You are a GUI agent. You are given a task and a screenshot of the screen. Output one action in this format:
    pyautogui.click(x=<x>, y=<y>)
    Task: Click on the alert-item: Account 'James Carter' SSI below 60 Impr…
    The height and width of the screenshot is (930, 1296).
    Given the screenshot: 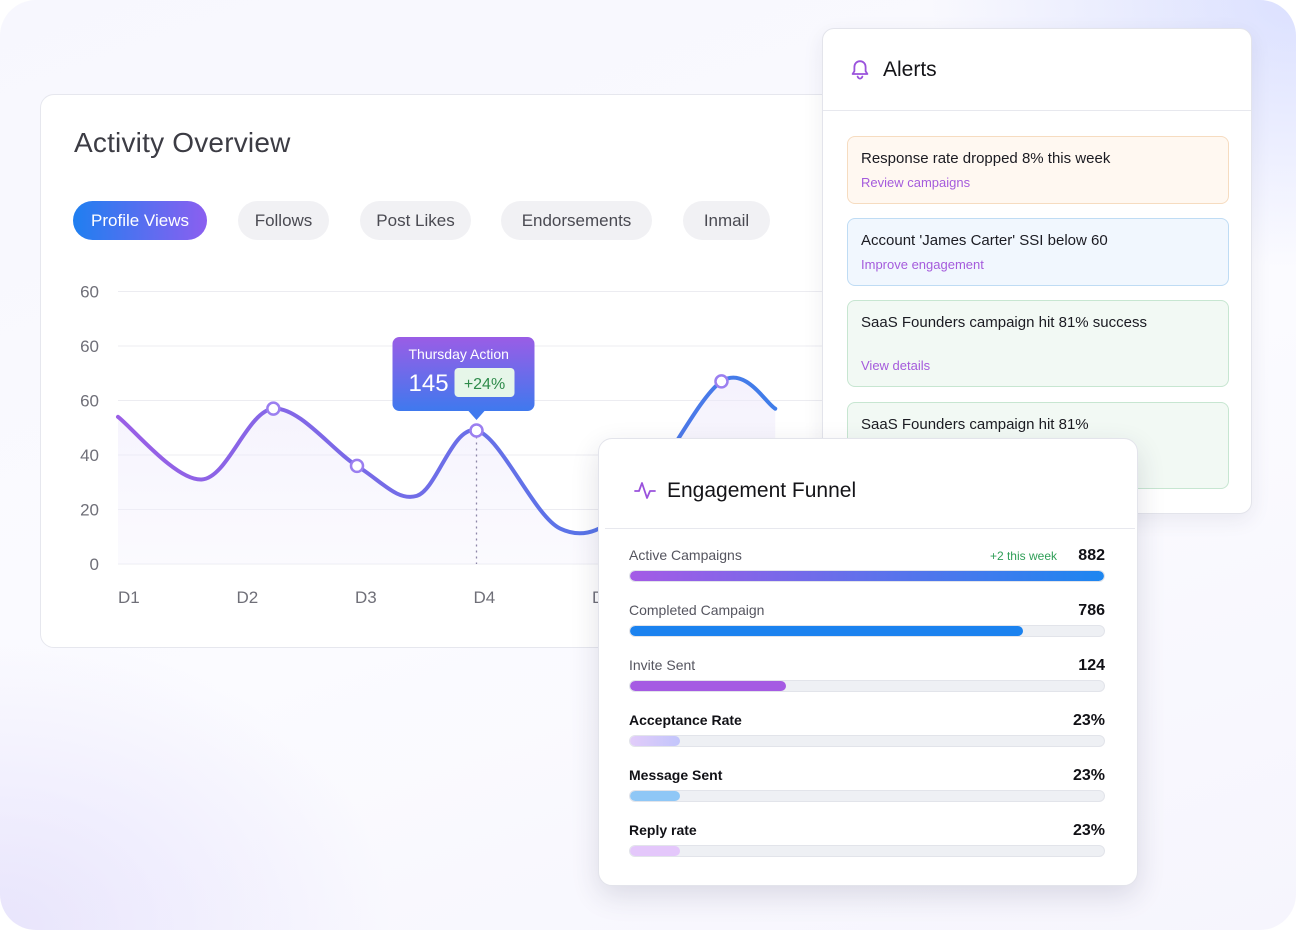 What is the action you would take?
    pyautogui.click(x=1038, y=252)
    